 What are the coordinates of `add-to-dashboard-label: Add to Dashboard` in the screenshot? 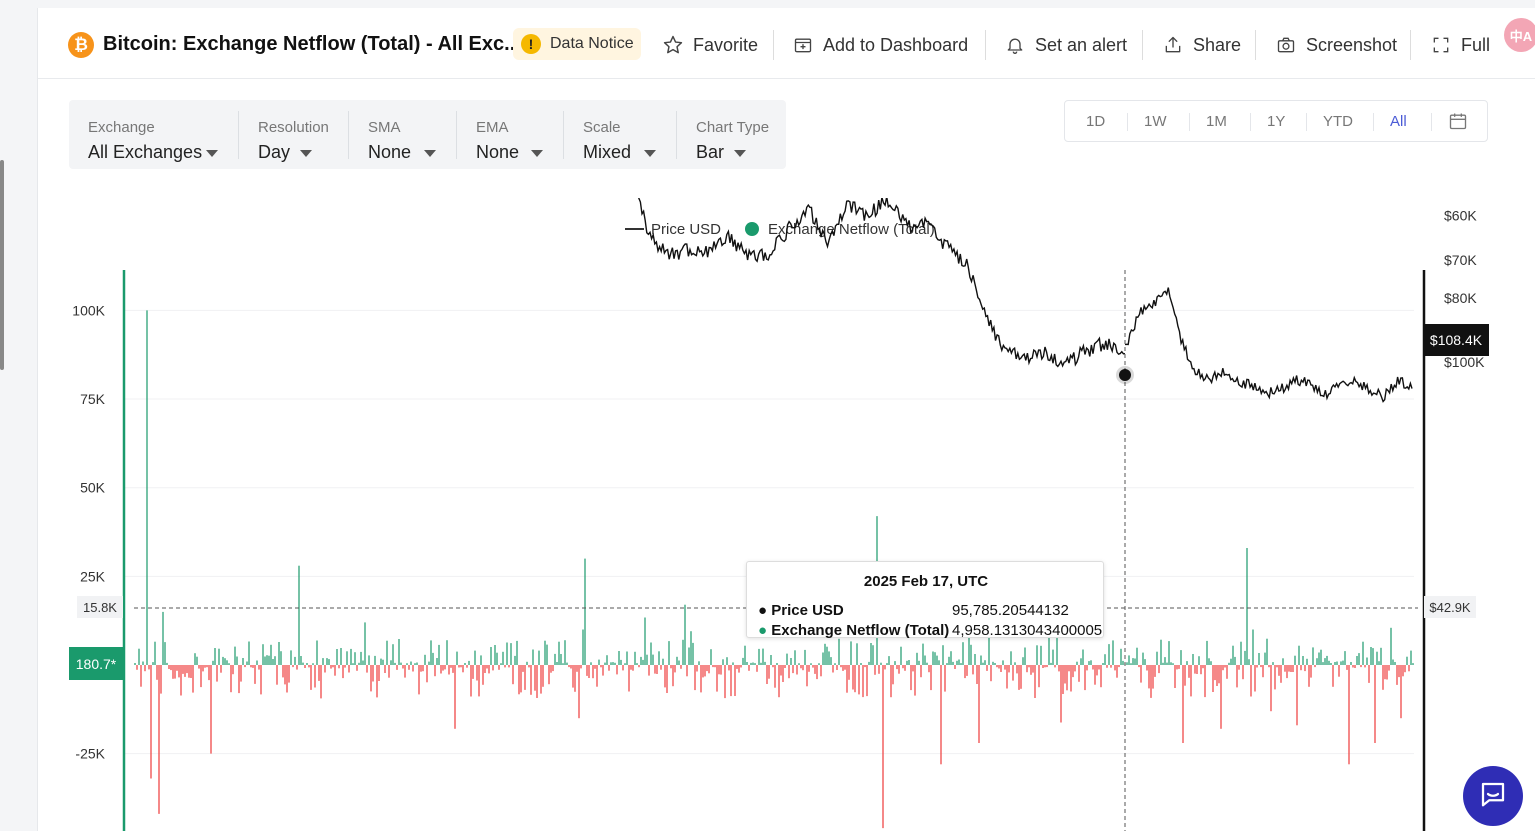 It's located at (896, 44).